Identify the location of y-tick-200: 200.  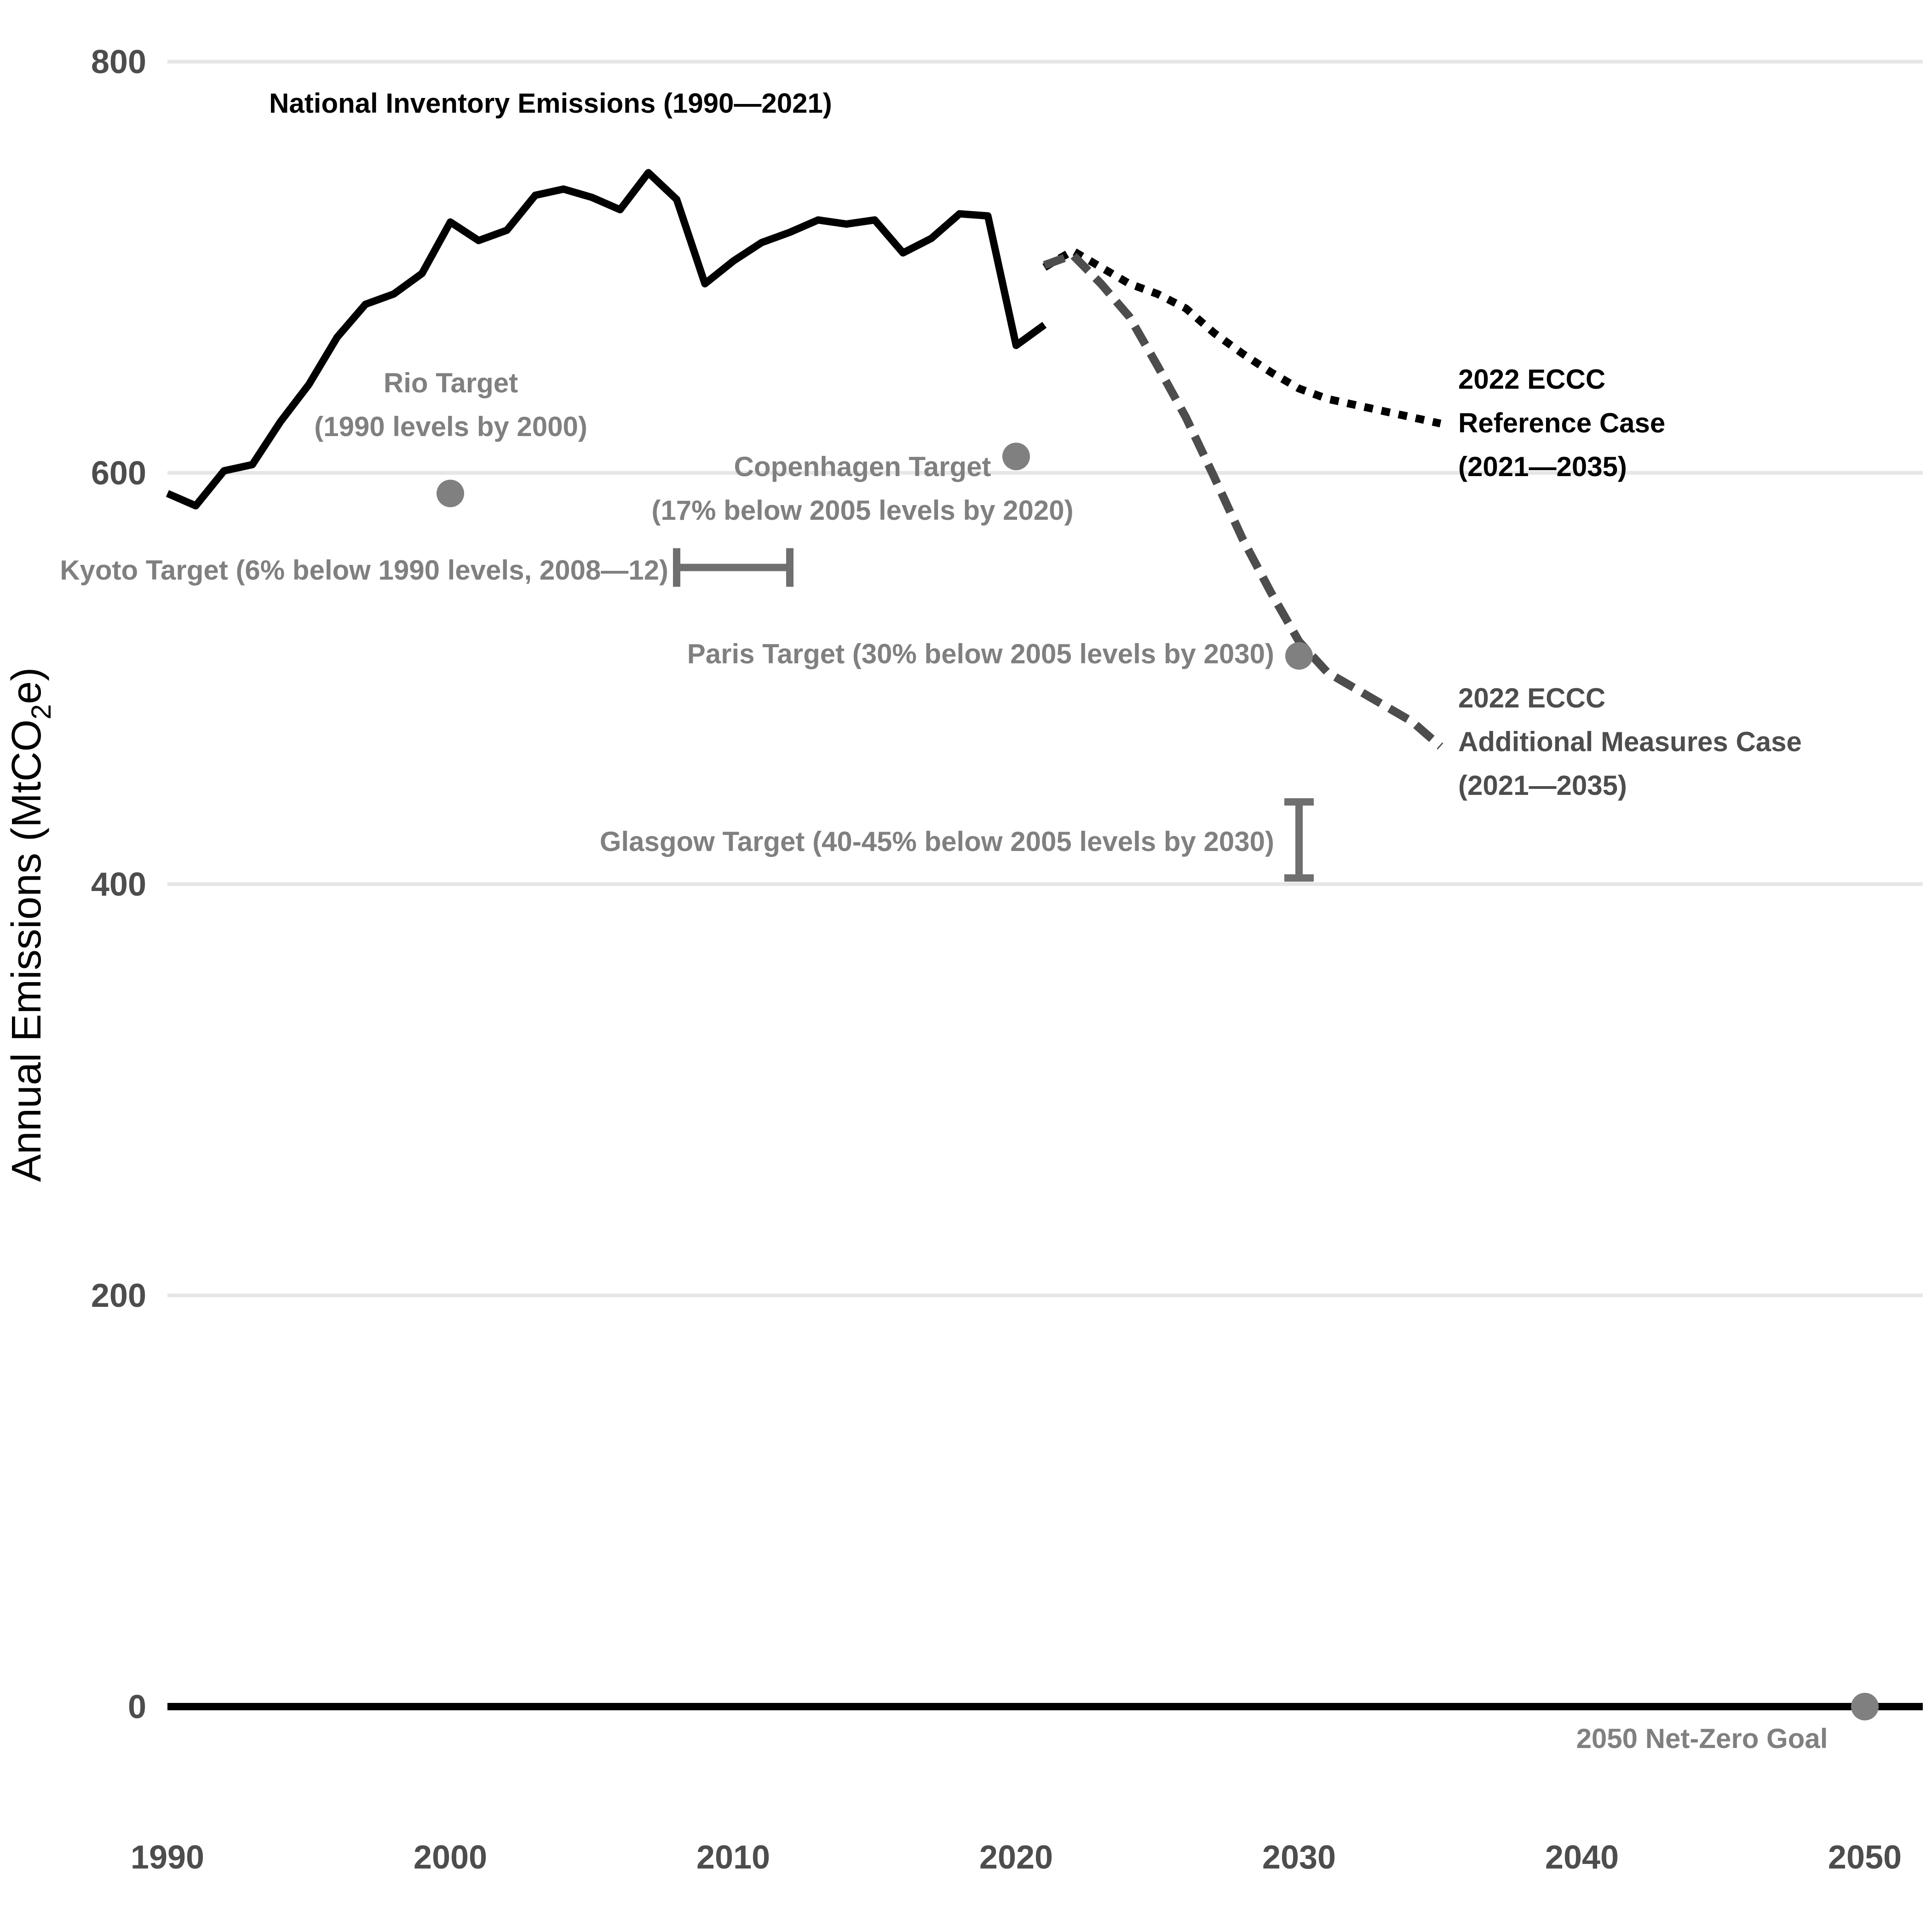
(118, 1295).